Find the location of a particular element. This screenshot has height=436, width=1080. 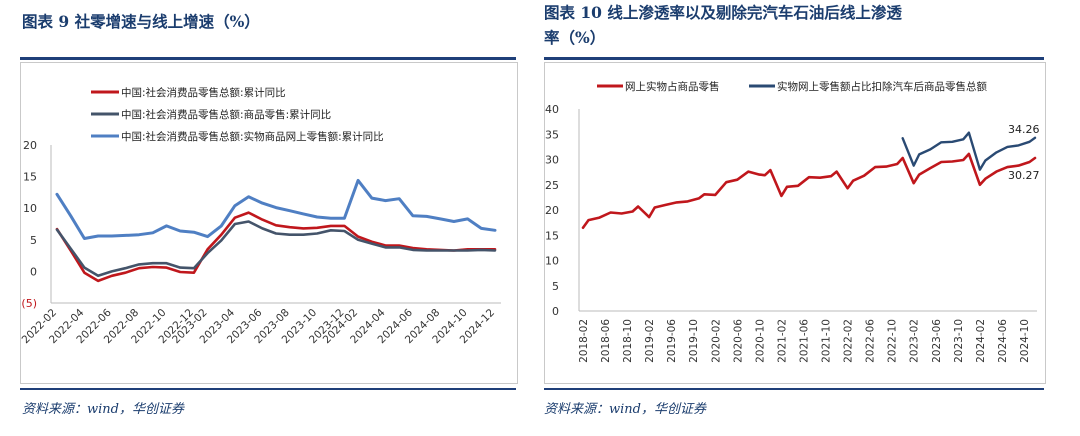

y-tick-label: (5) is located at coordinates (29, 303).